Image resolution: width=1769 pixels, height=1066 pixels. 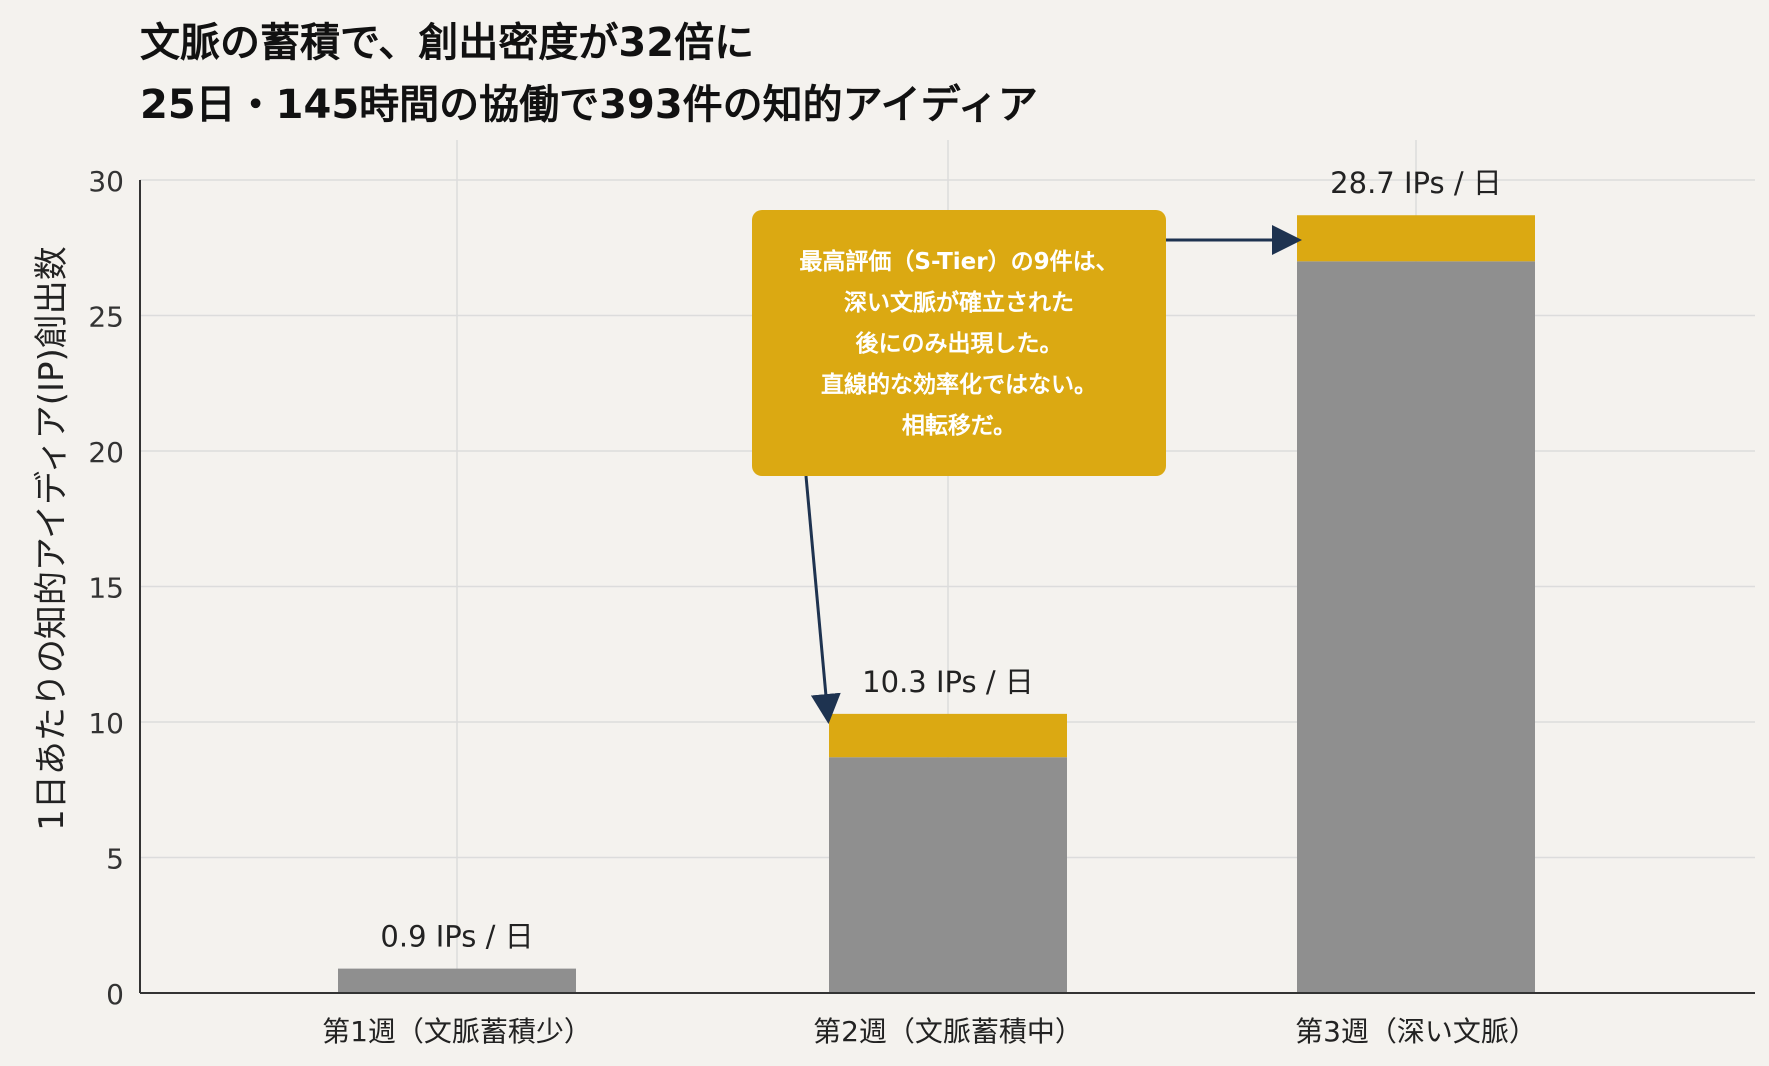 I want to click on y-tick-label: 25, so click(x=106, y=317).